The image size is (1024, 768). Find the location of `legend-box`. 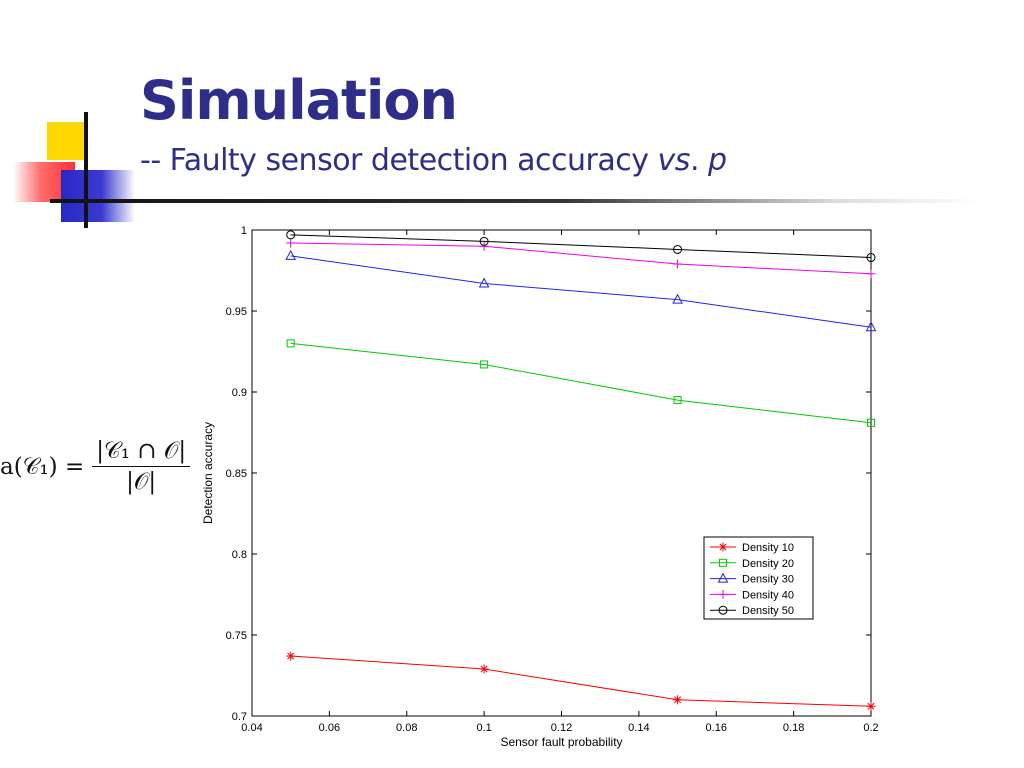

legend-box is located at coordinates (758, 578).